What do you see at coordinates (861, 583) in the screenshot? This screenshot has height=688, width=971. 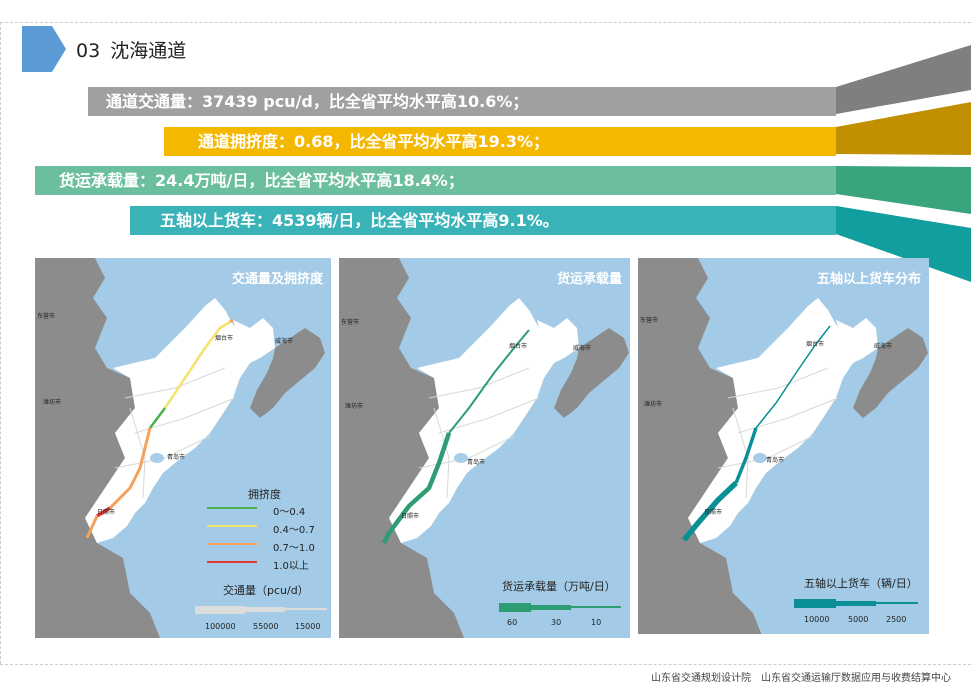 I see `scale-title: 五轴以上货车（辆/日）` at bounding box center [861, 583].